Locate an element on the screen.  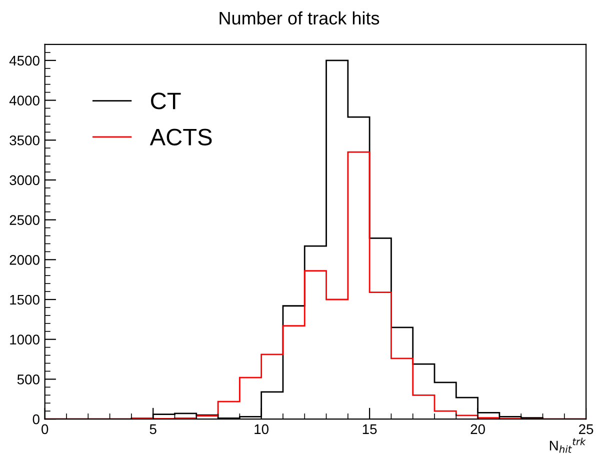
y-tick-label: 1500 is located at coordinates (25, 299).